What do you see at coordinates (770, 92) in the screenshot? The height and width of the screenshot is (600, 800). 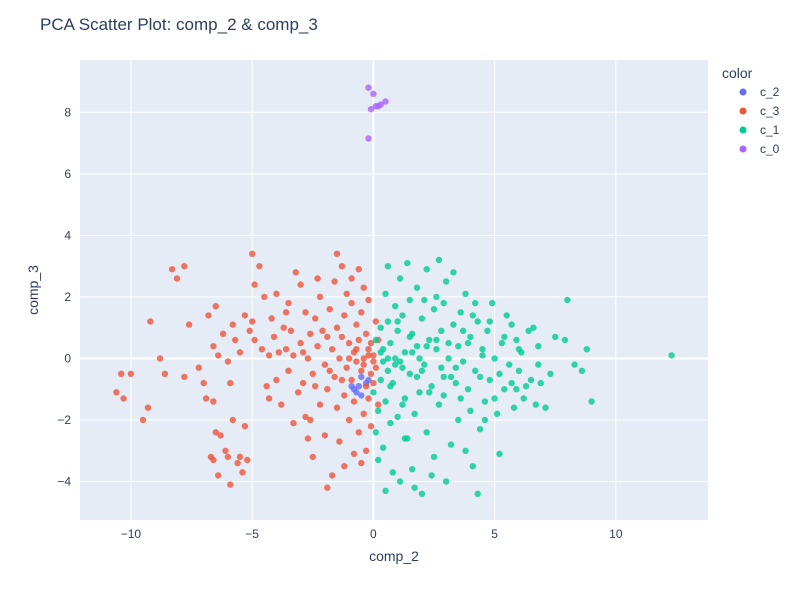 I see `legend-label-c_2: c_2` at bounding box center [770, 92].